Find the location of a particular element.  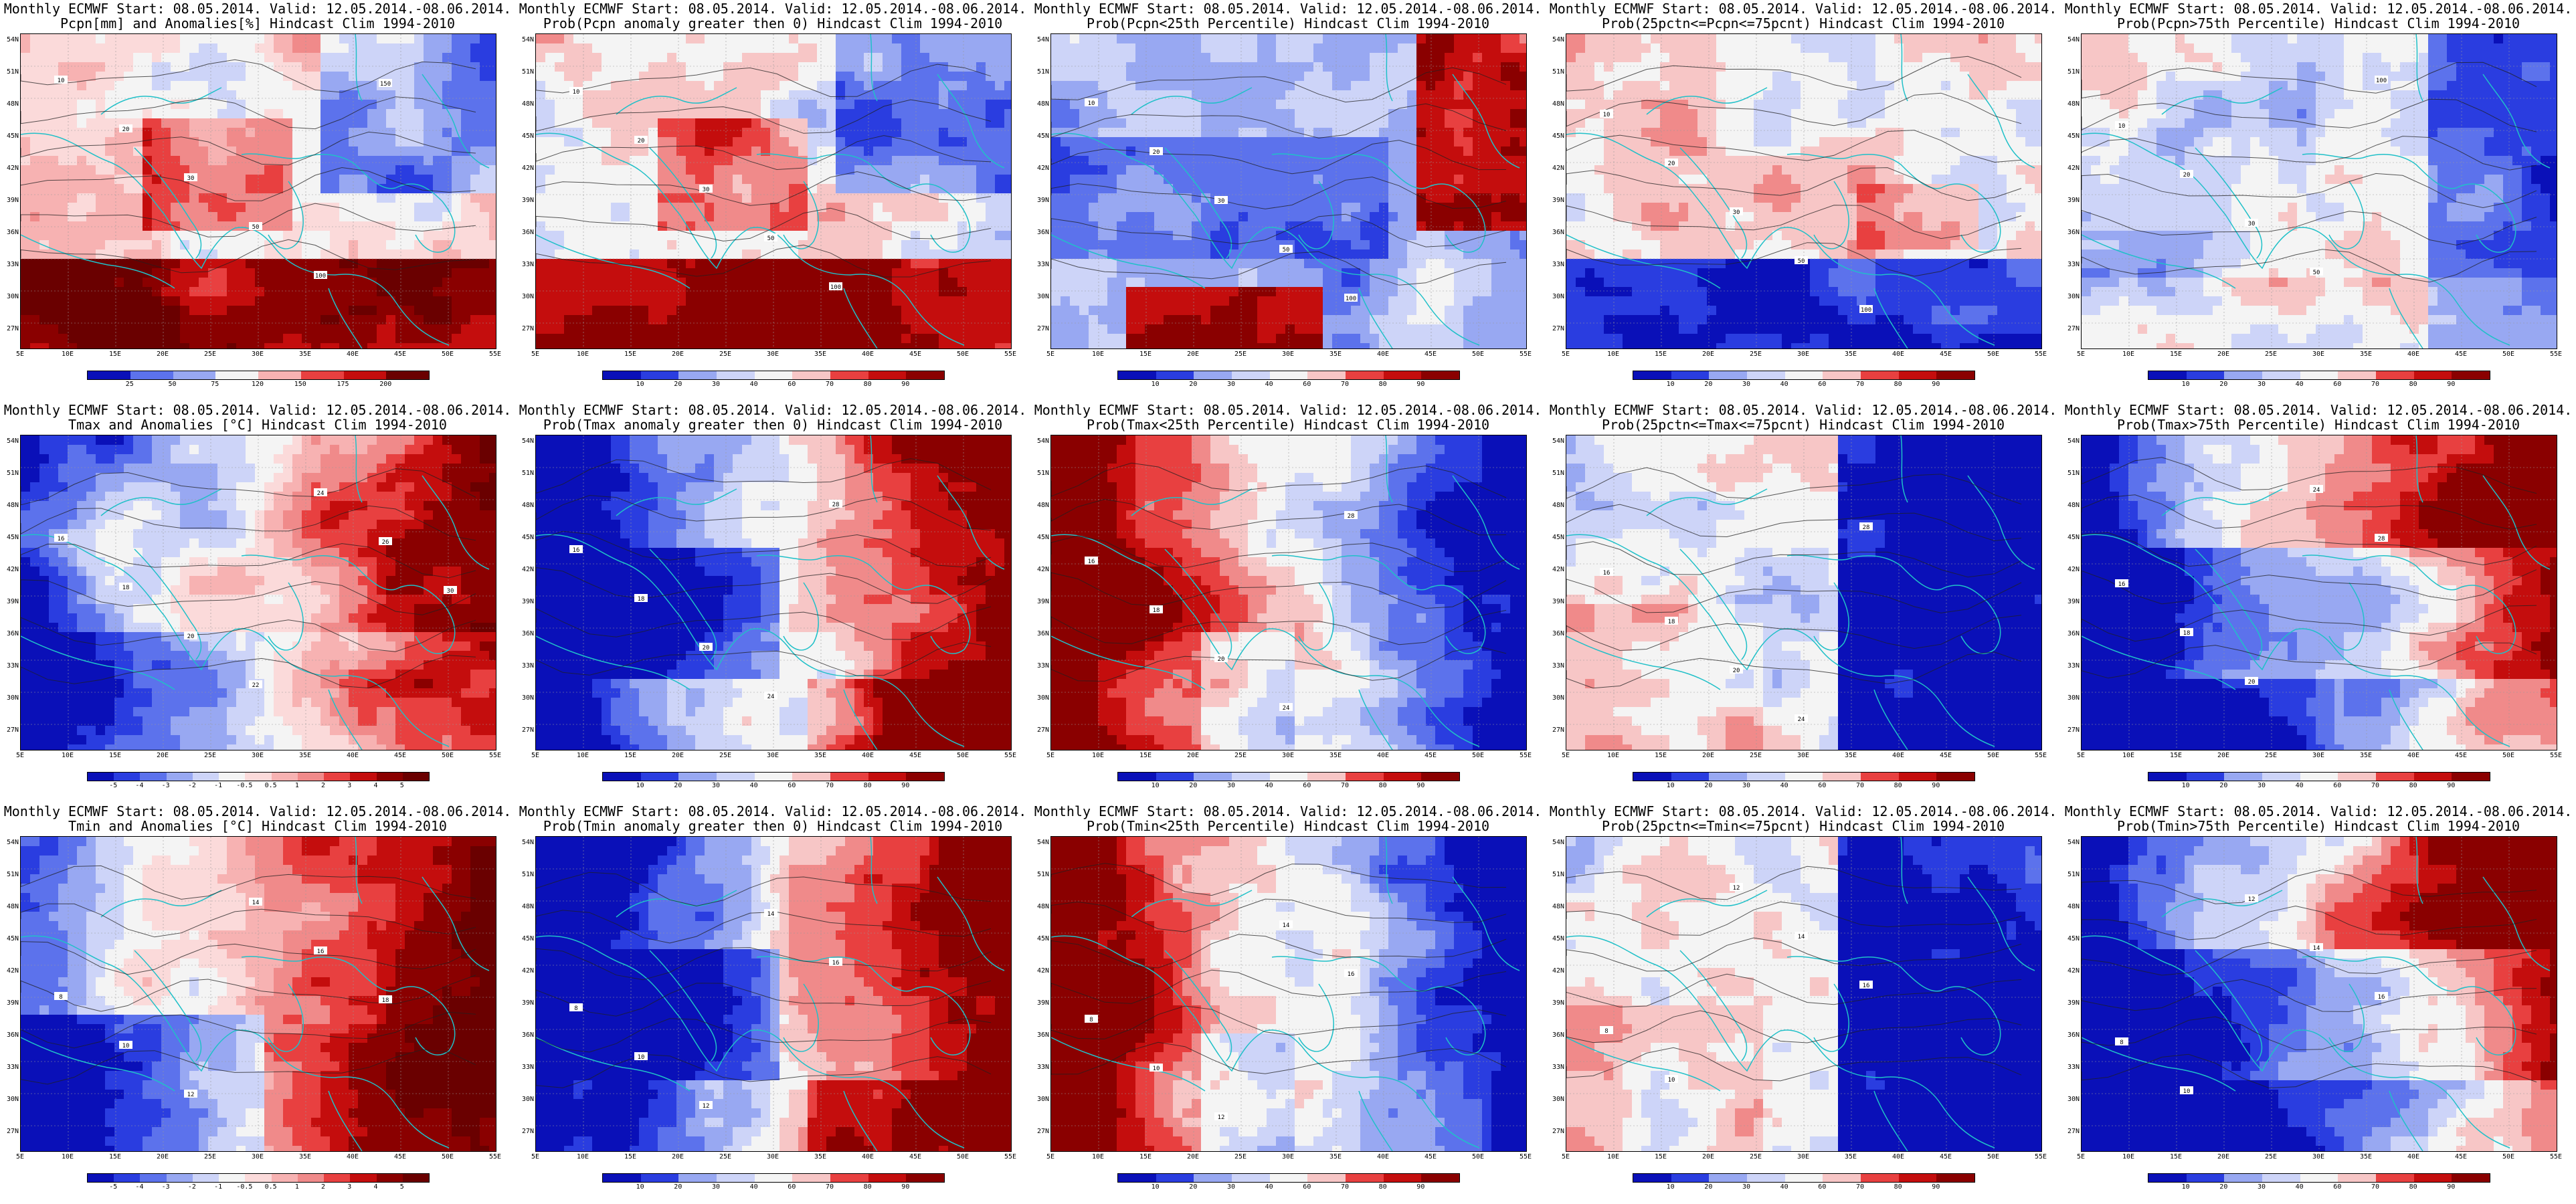

colorbar-tick-label: -4 is located at coordinates (139, 1187).